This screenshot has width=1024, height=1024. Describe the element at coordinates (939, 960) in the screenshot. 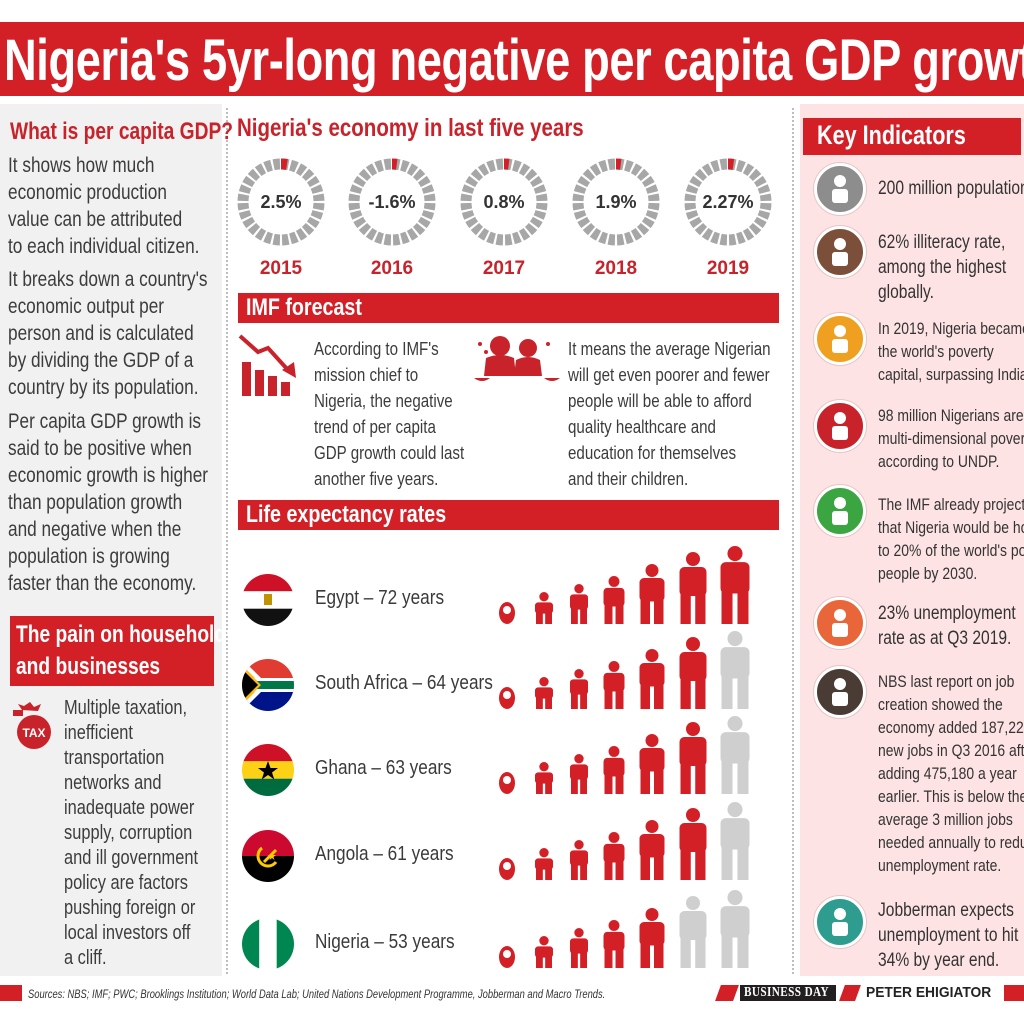

I see `text-line: 34% by year end.` at that location.